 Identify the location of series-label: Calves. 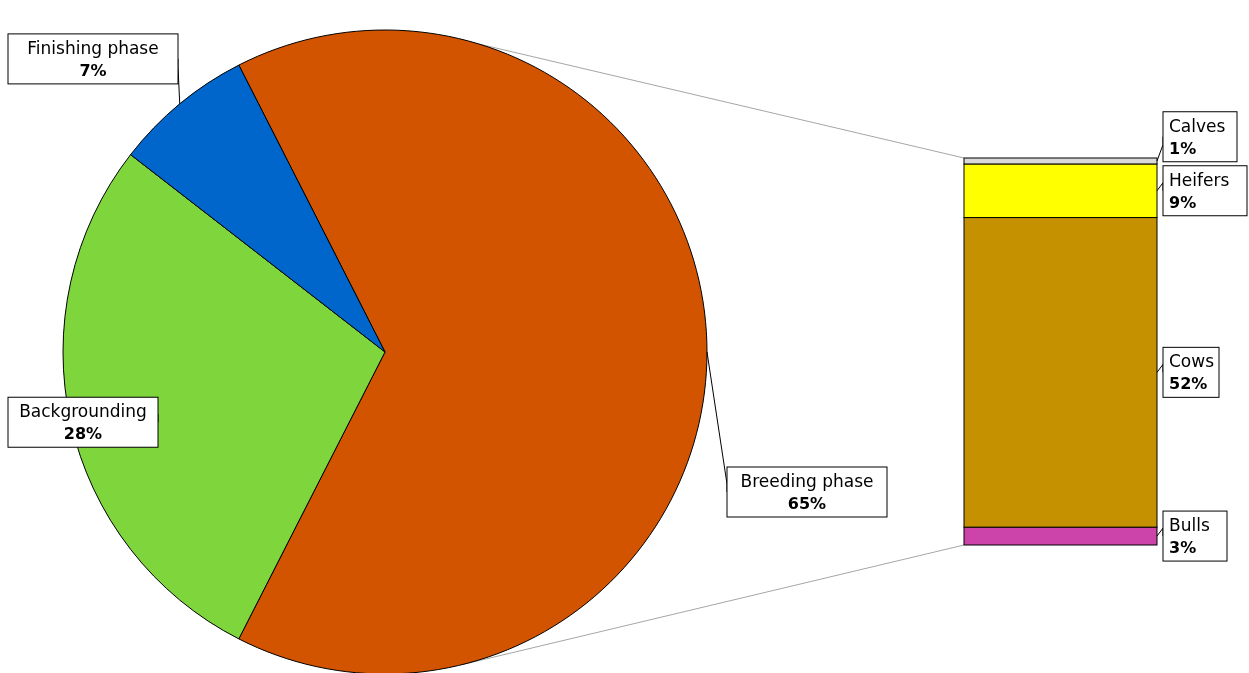
(1197, 125).